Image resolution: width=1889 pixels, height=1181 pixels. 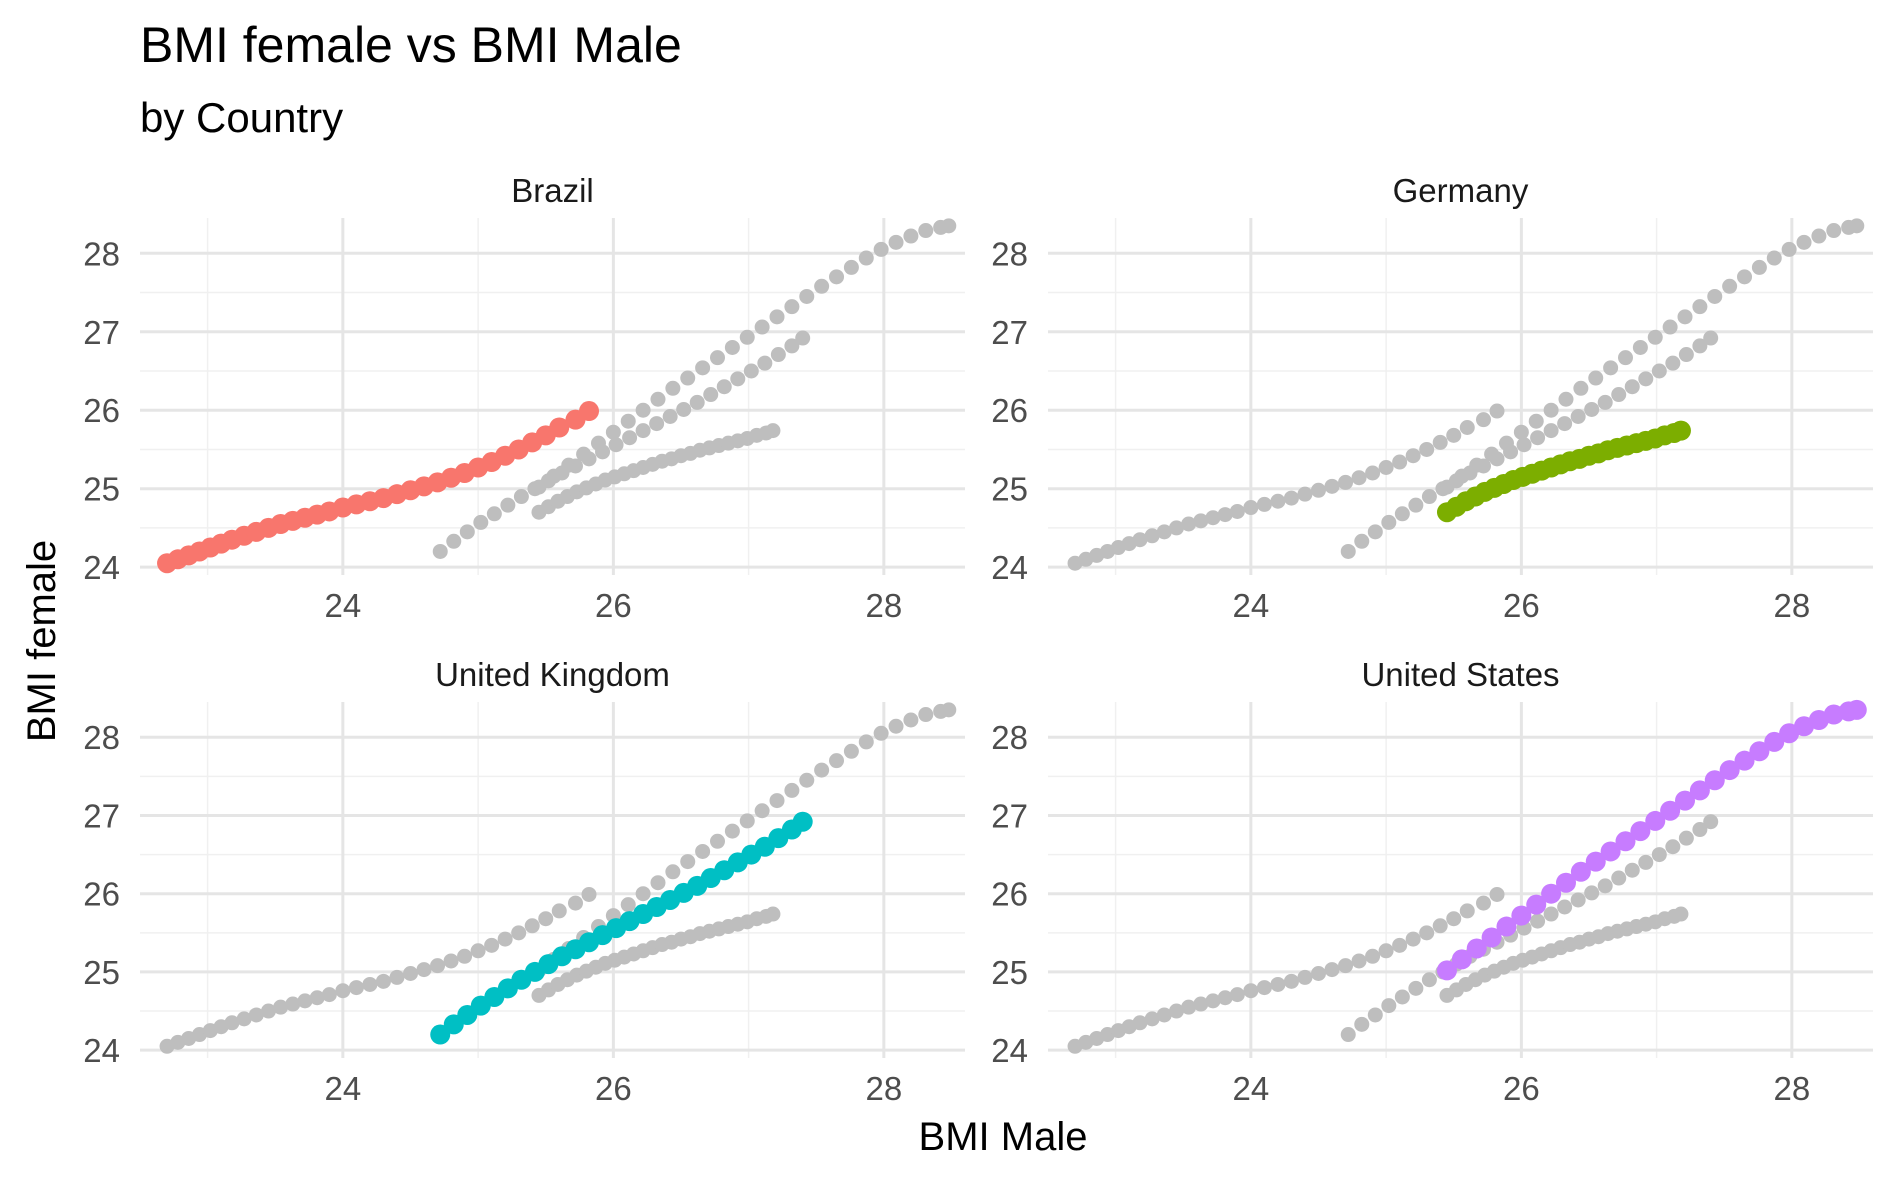 I want to click on y-axis-title: BMI female, so click(x=42, y=641).